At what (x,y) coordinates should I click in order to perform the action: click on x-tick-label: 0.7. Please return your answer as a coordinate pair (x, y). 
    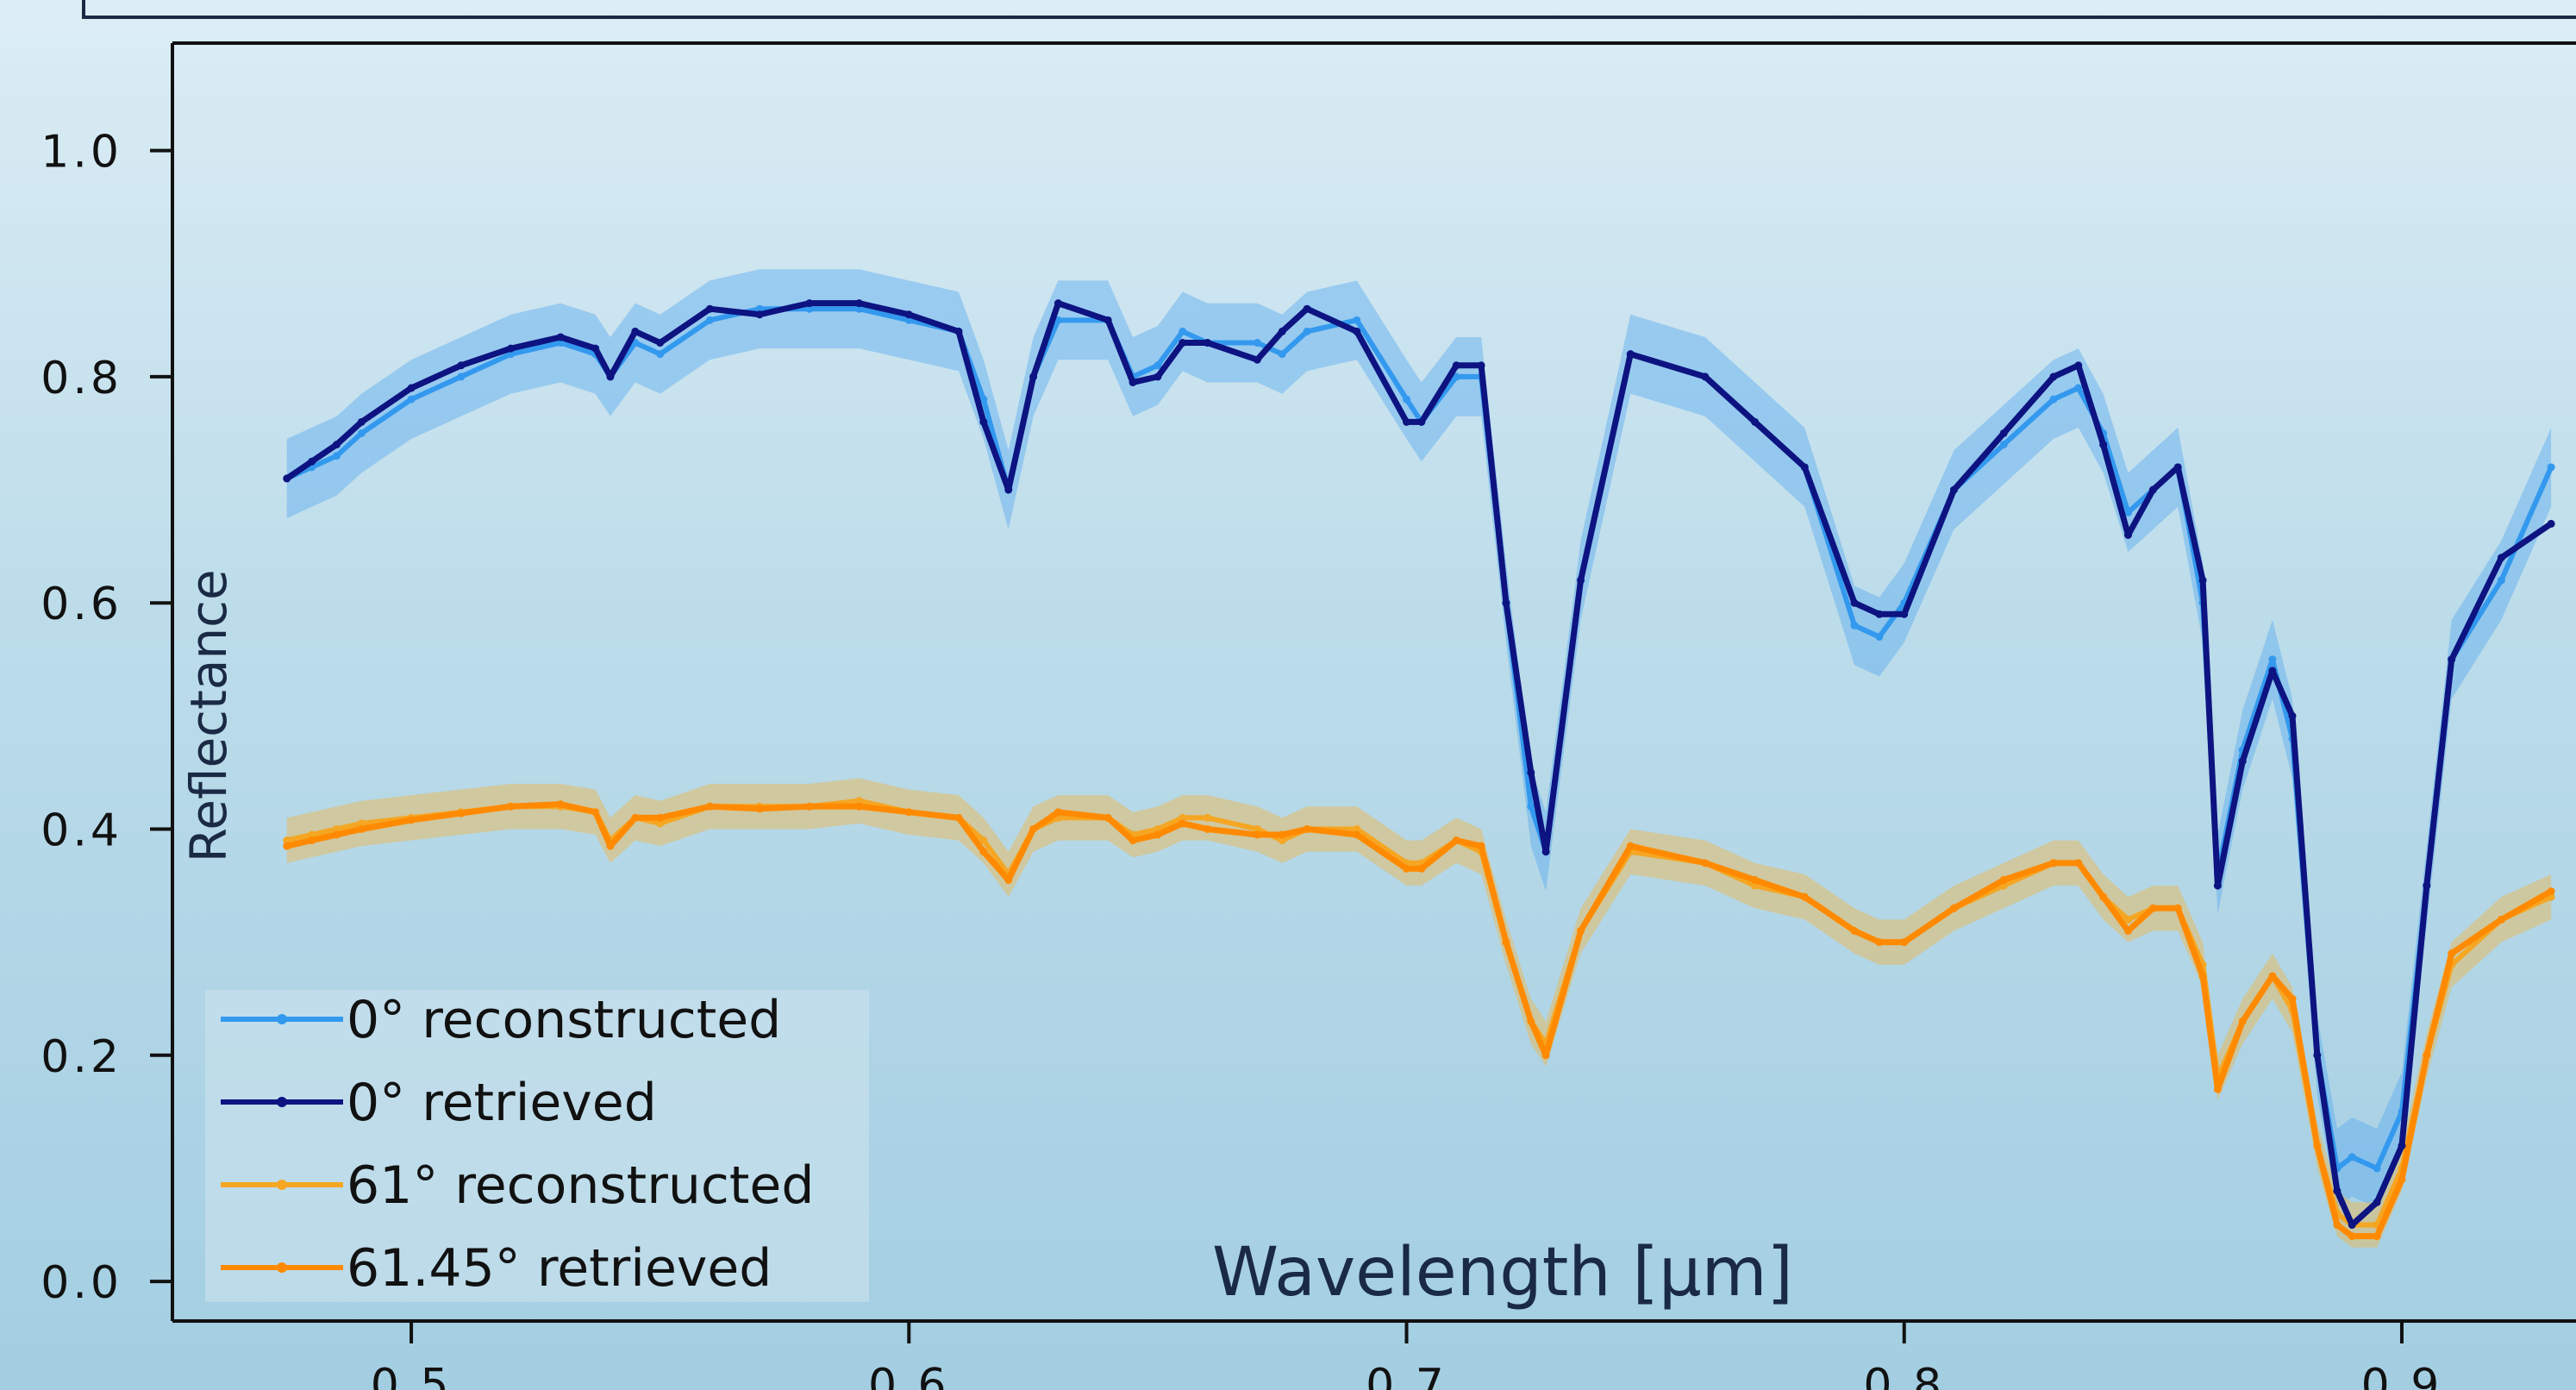
    Looking at the image, I should click on (1406, 1375).